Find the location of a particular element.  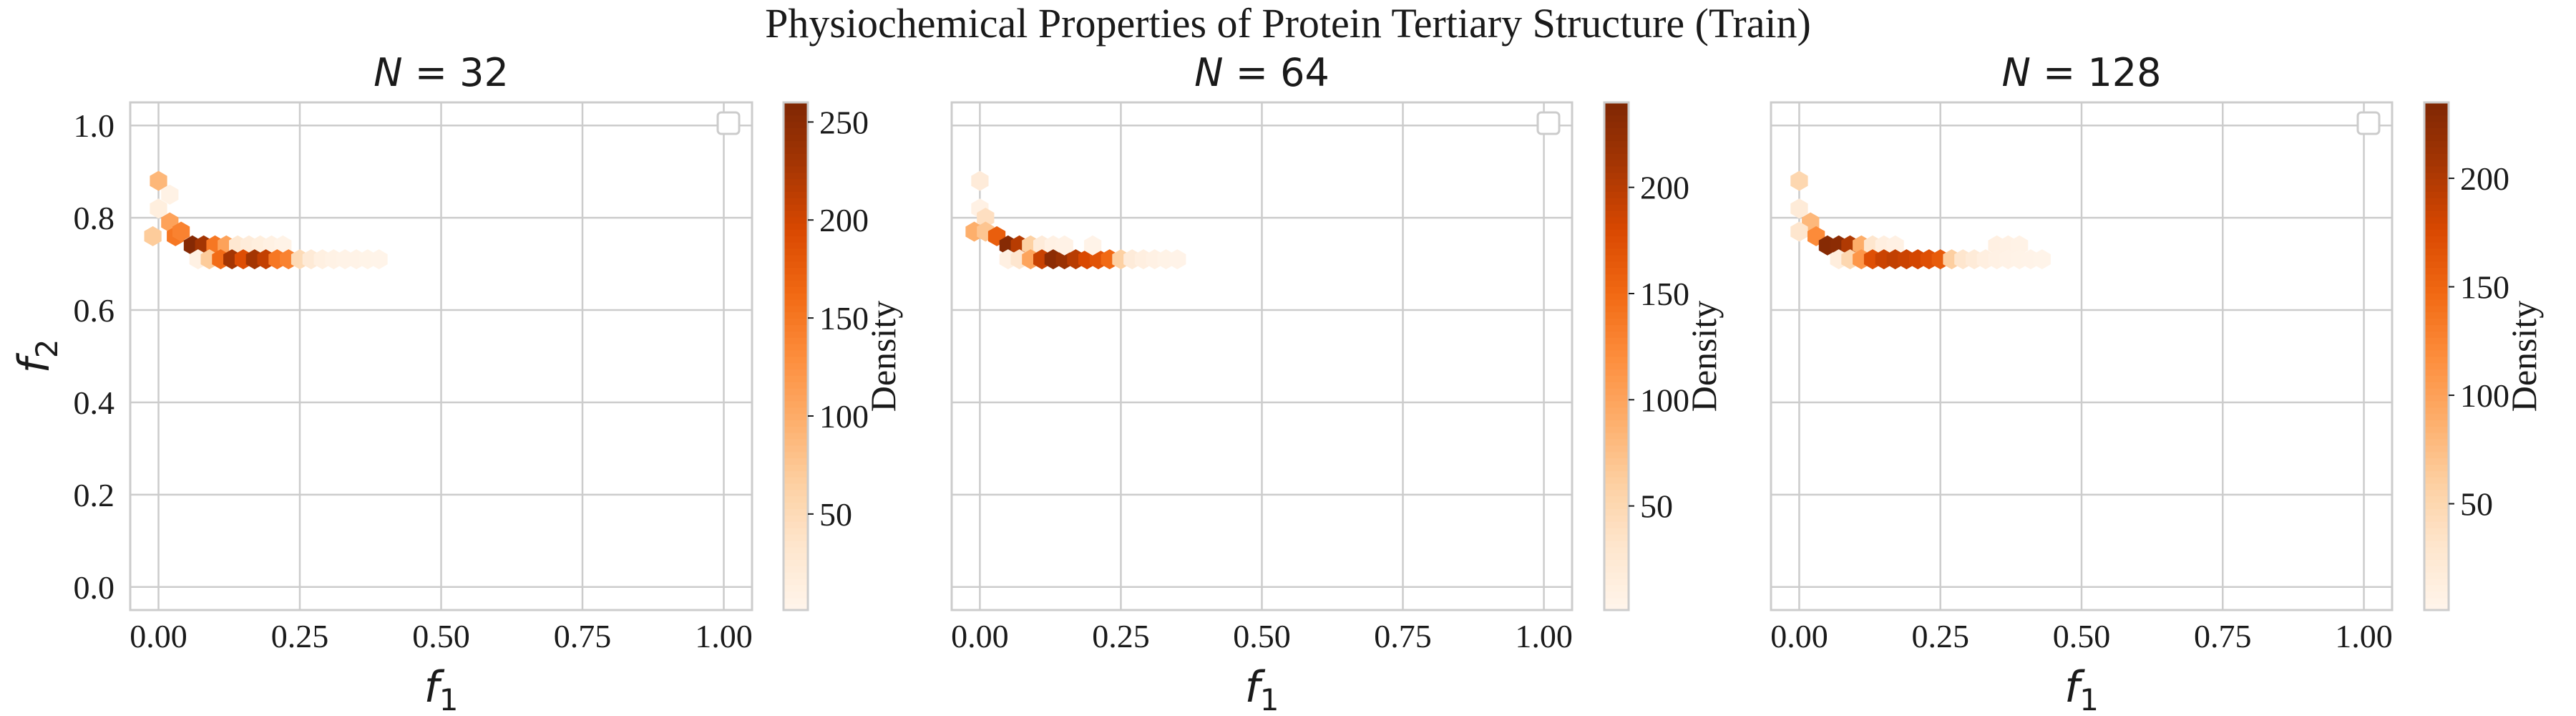

x-axis-label-sub: 1 is located at coordinates (1269, 699).